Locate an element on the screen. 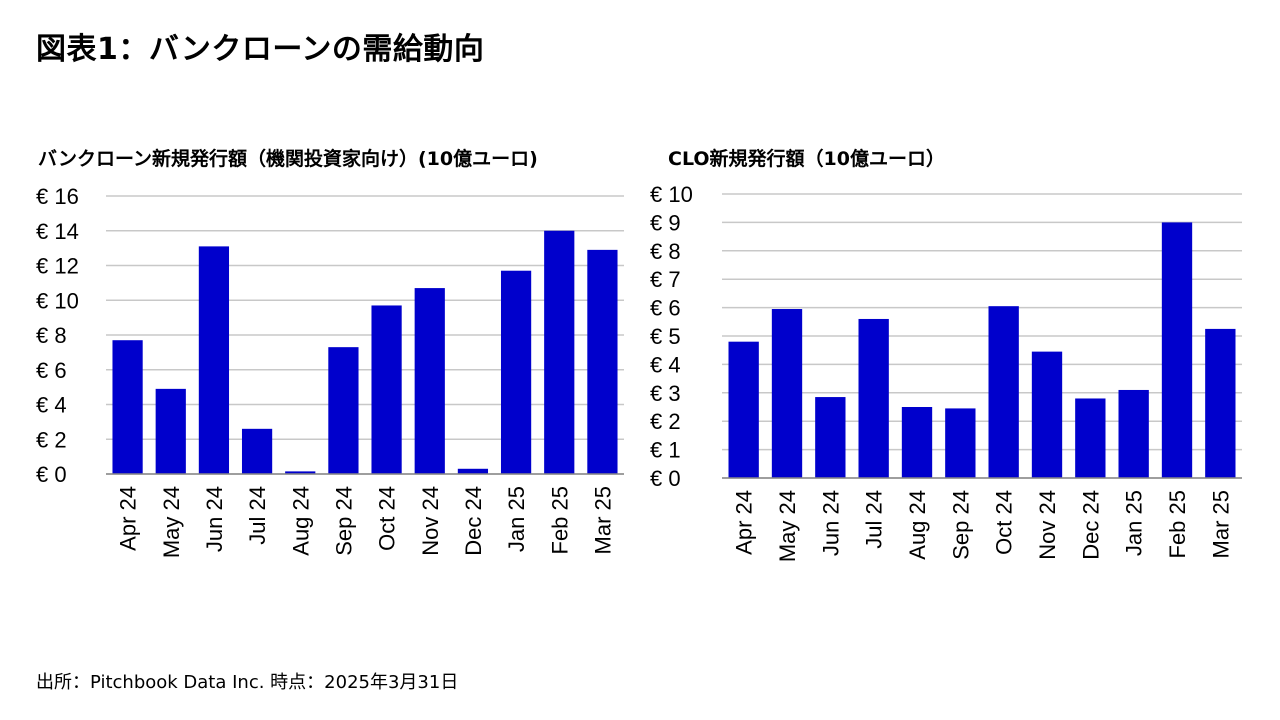 This screenshot has width=1280, height=720. y-tick-label: € 7 is located at coordinates (665, 279).